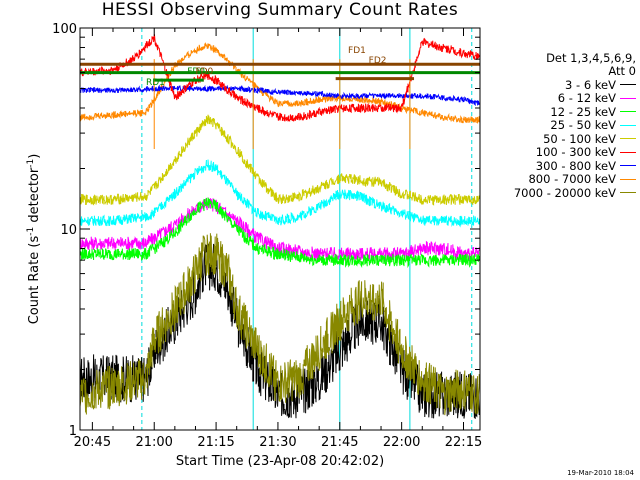 Image resolution: width=640 pixels, height=480 pixels. I want to click on legend-label: 6 - 12 keV, so click(586, 98).